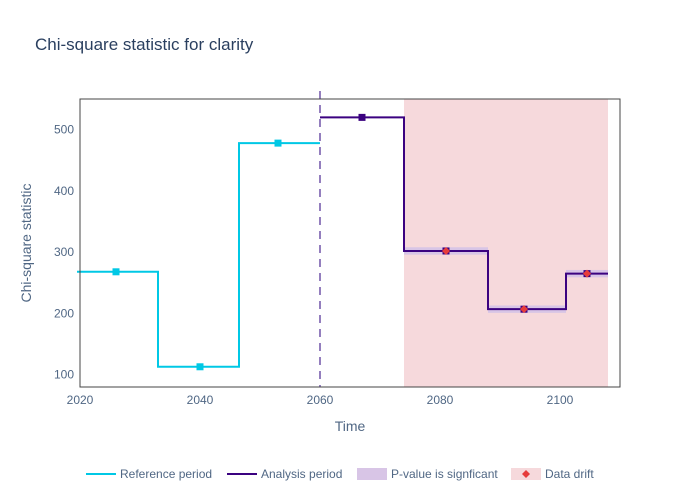  What do you see at coordinates (64, 375) in the screenshot?
I see `y-tick-label: 100` at bounding box center [64, 375].